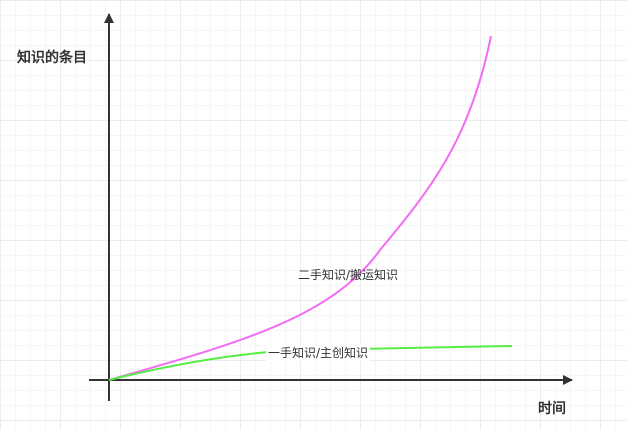  Describe the element at coordinates (318, 353) in the screenshot. I see `first-hand-knowledge-label: 一手知识/主创知识` at that location.